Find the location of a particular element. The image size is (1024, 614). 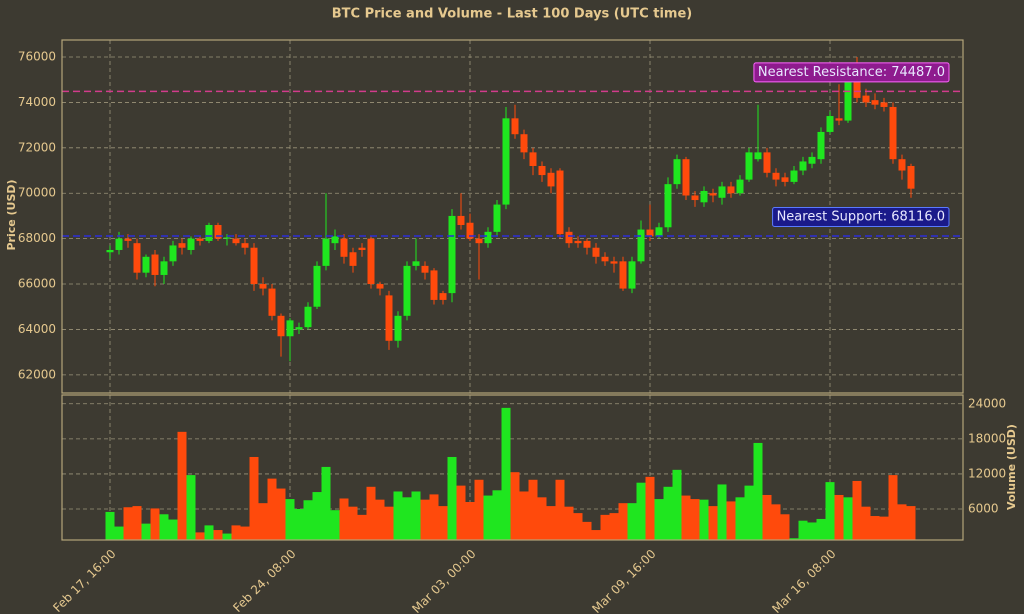

y-axis-label: Price (USD) is located at coordinates (11, 214).